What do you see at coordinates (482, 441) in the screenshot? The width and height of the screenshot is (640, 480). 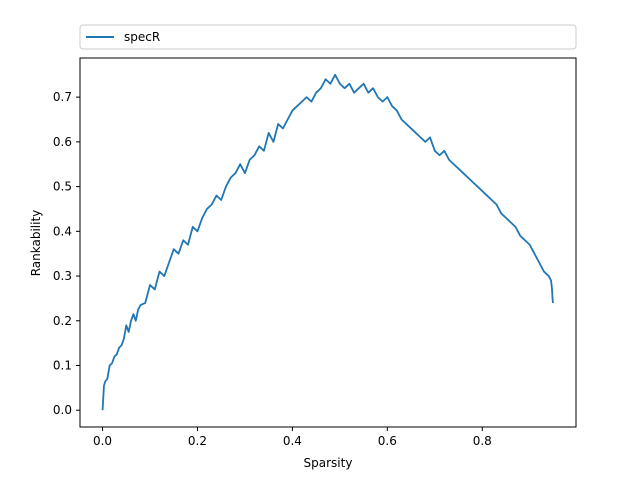 I see `x-tick-label: 0.8` at bounding box center [482, 441].